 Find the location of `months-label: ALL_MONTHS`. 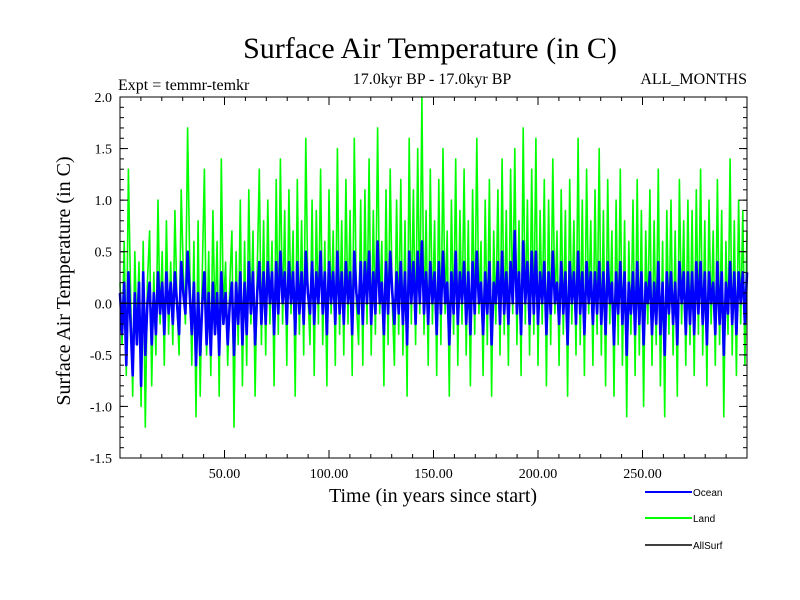

months-label: ALL_MONTHS is located at coordinates (693, 79).